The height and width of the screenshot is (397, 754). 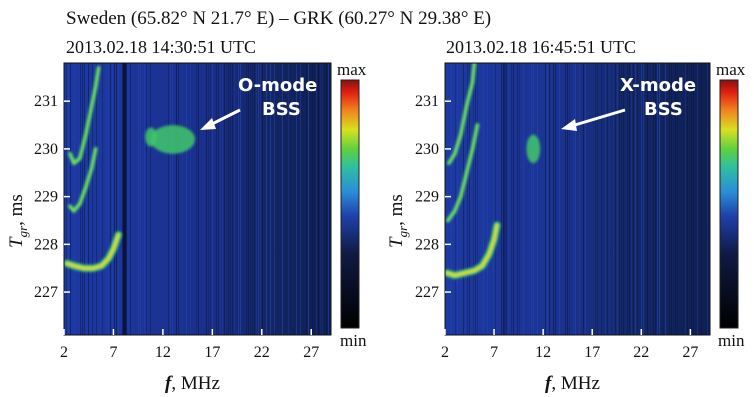 I want to click on x-tick-label: 17, so click(x=212, y=352).